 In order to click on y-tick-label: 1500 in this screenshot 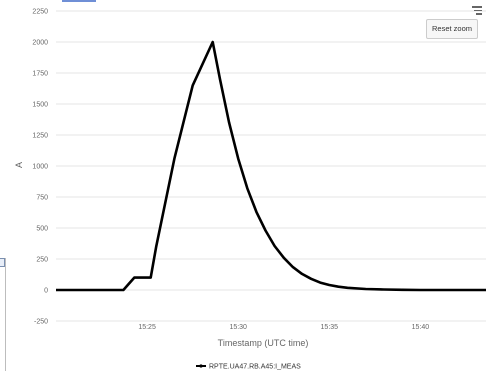, I will do `click(40, 105)`.